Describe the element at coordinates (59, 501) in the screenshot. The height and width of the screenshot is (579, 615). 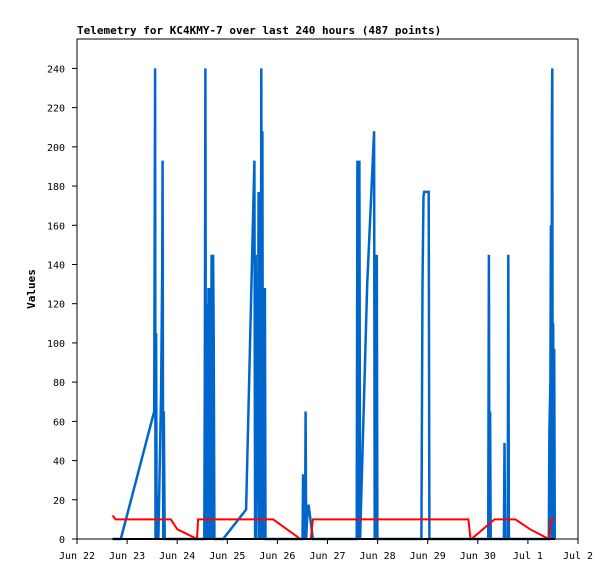
I see `y-tick-label: 20` at that location.